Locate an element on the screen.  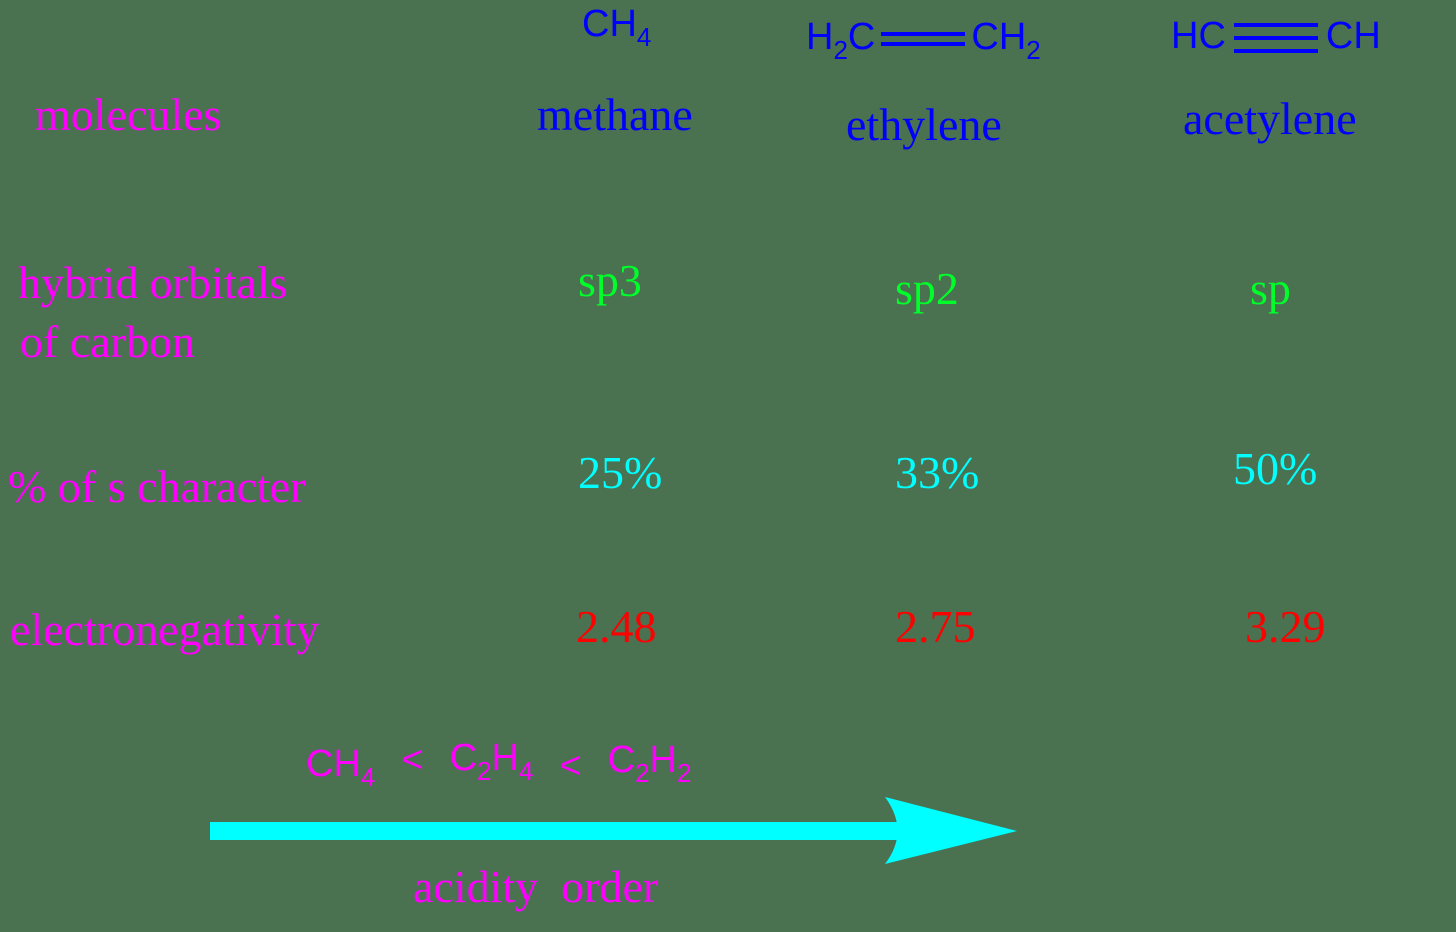
arrow-right-icon is located at coordinates (613, 830).